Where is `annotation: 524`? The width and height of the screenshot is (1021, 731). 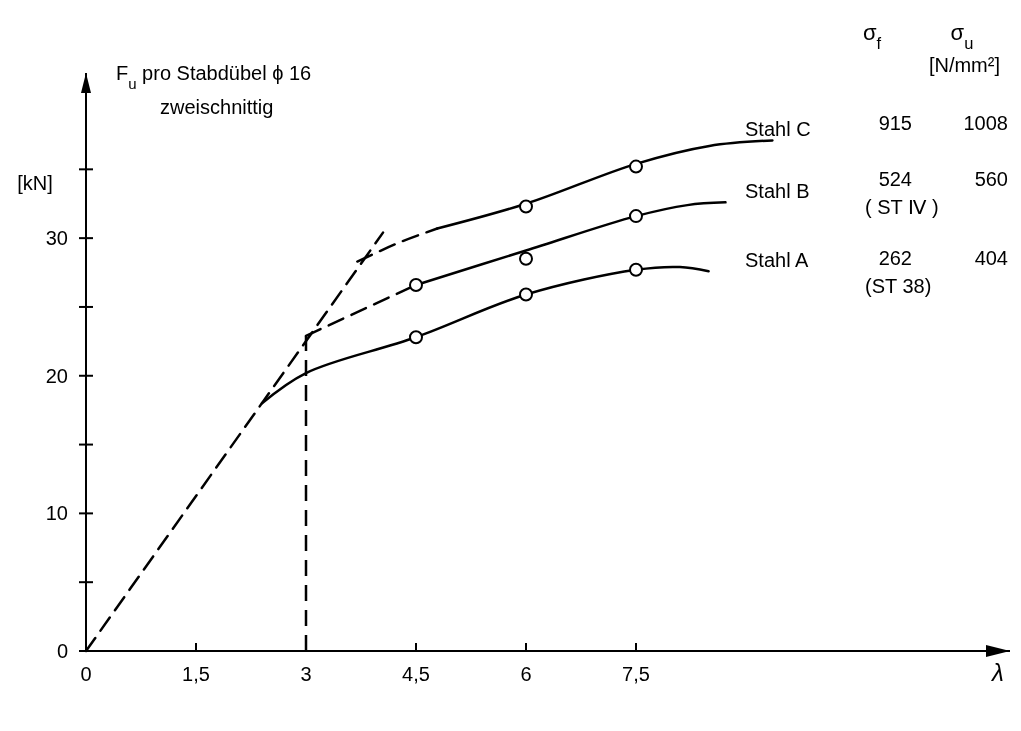
annotation: 524 is located at coordinates (895, 179).